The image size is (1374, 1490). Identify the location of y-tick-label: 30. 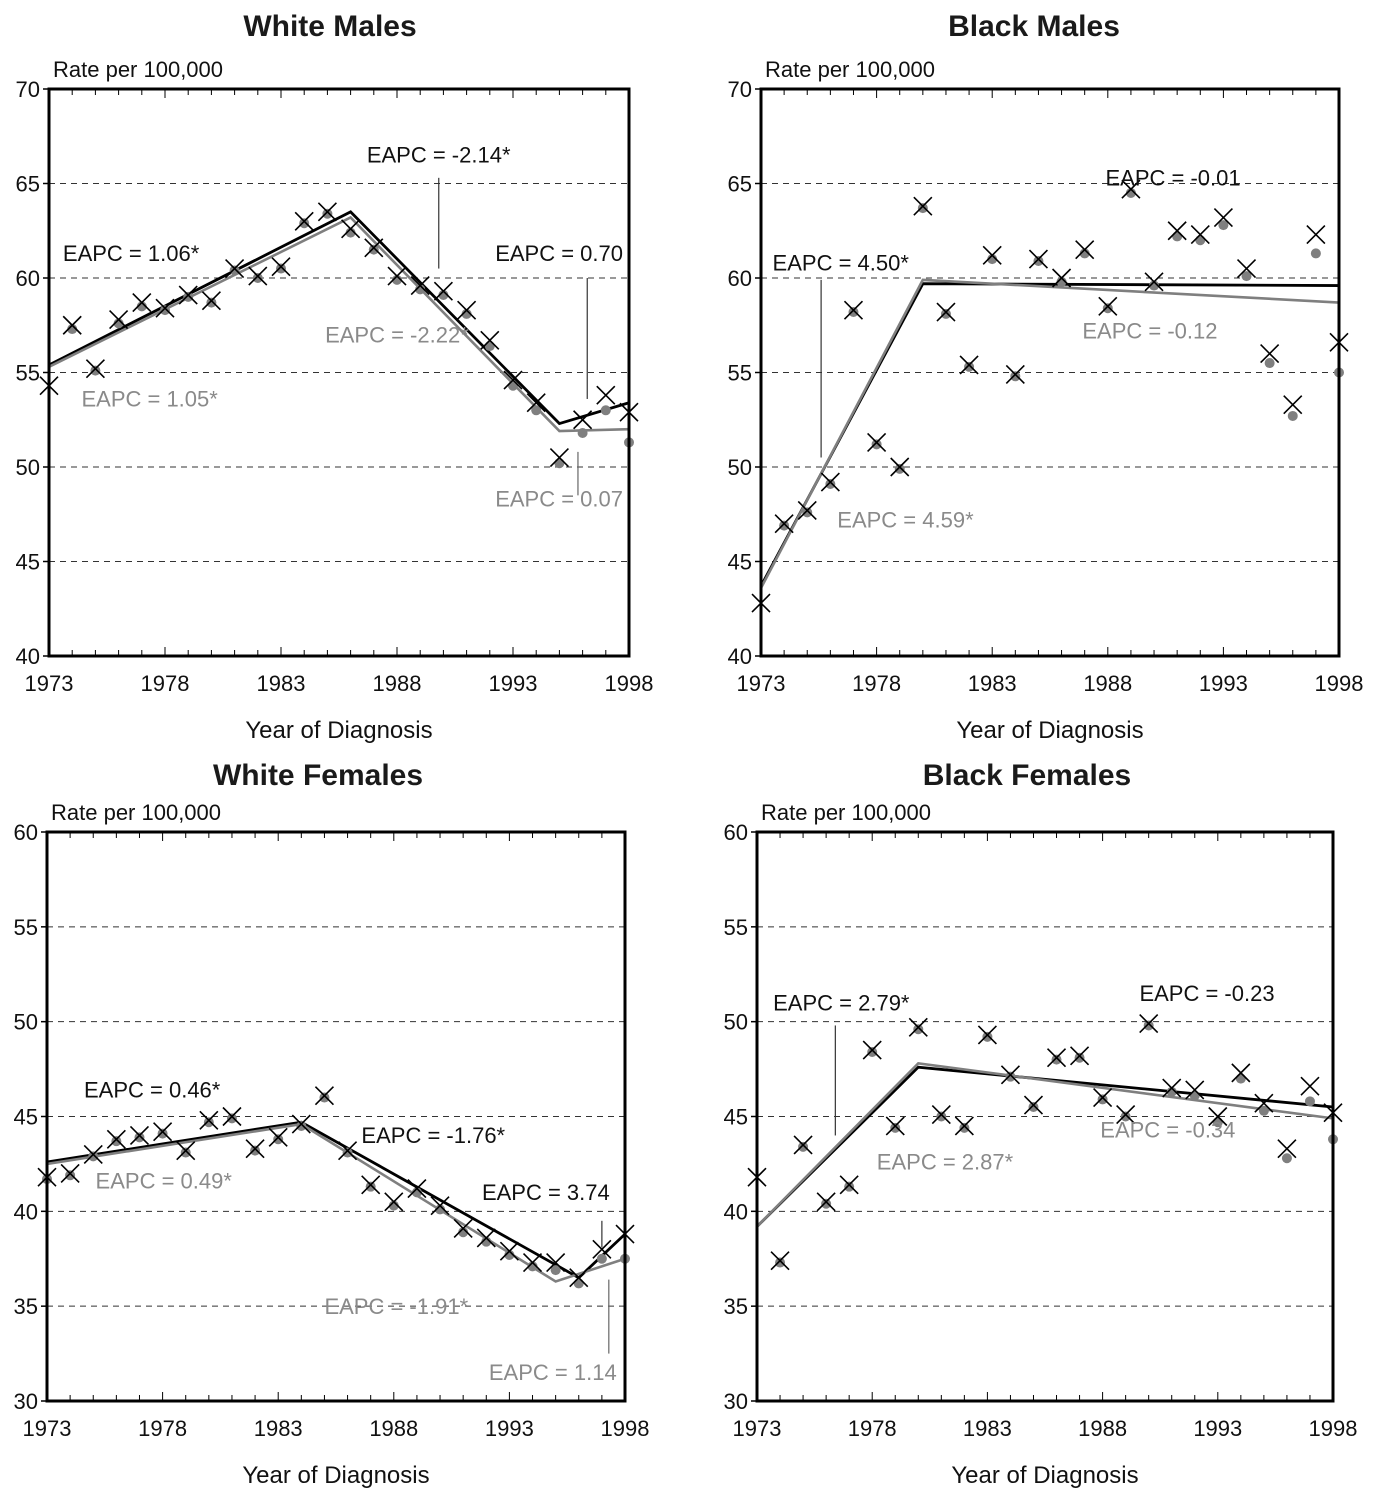
(736, 1401).